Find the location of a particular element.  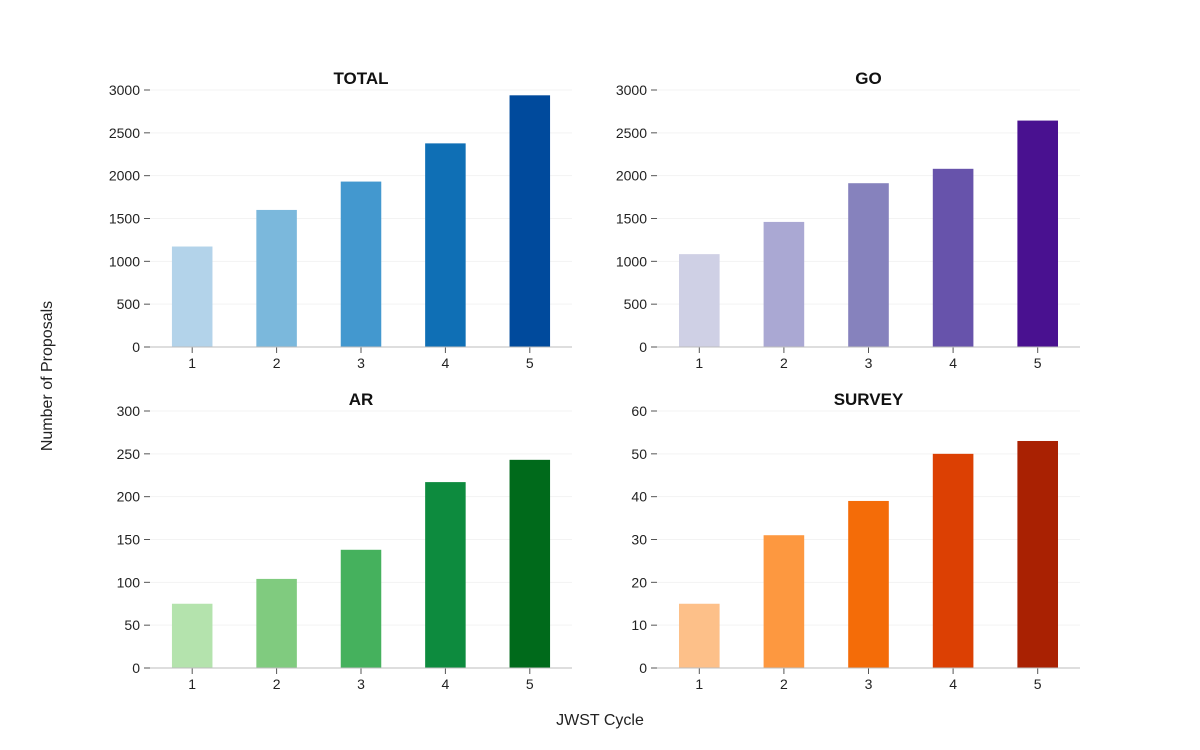

y-tick-label: 40 is located at coordinates (639, 497).